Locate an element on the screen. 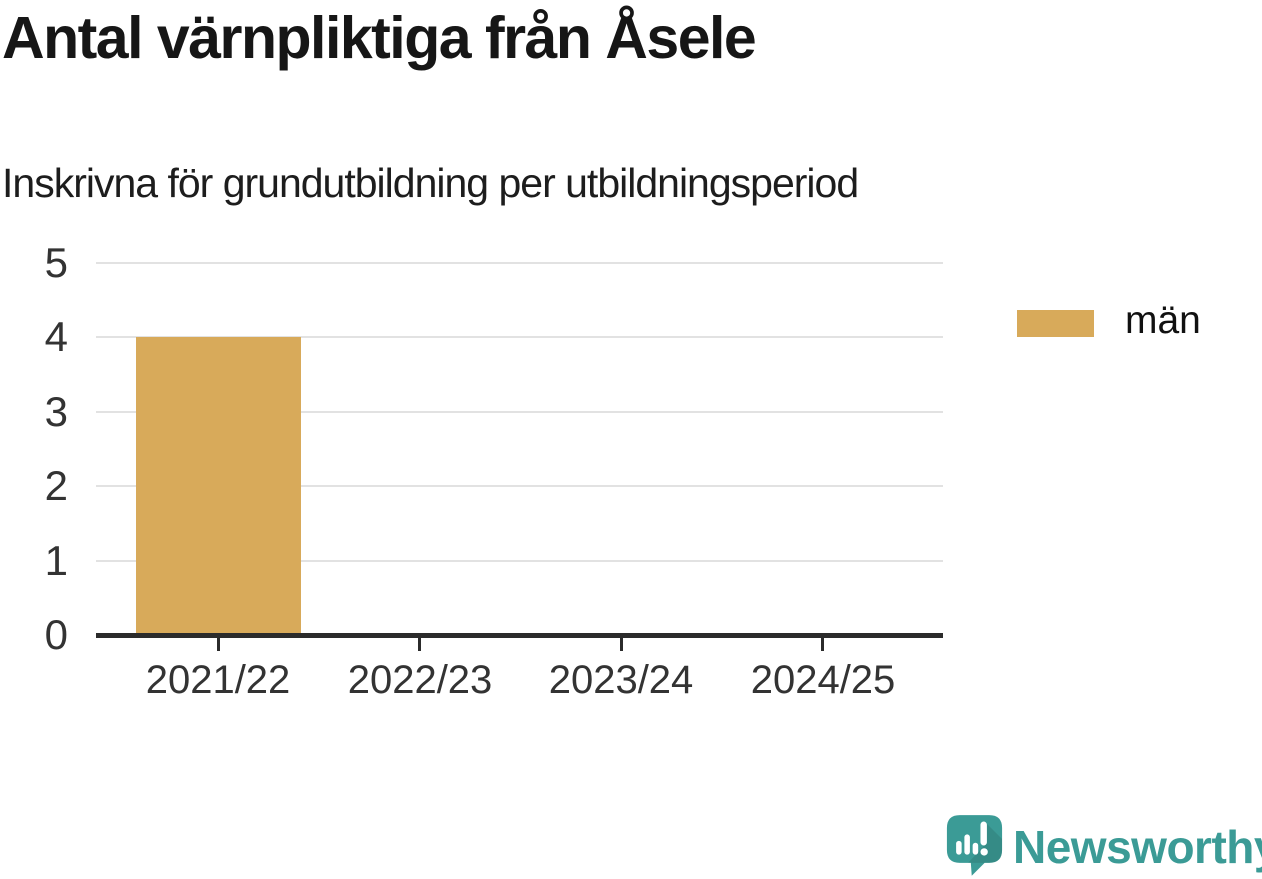  newsworthy-brand-link: Newsworthy is located at coordinates (1104, 845).